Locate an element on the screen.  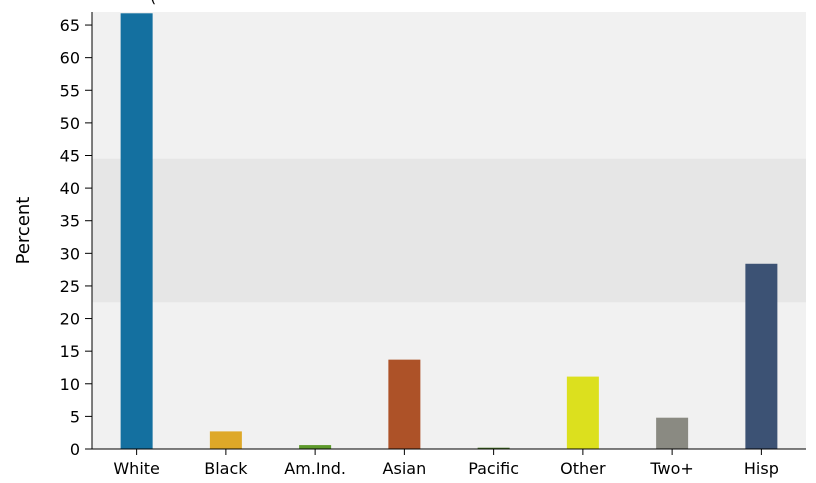
y-tick-label: 35 is located at coordinates (70, 221).